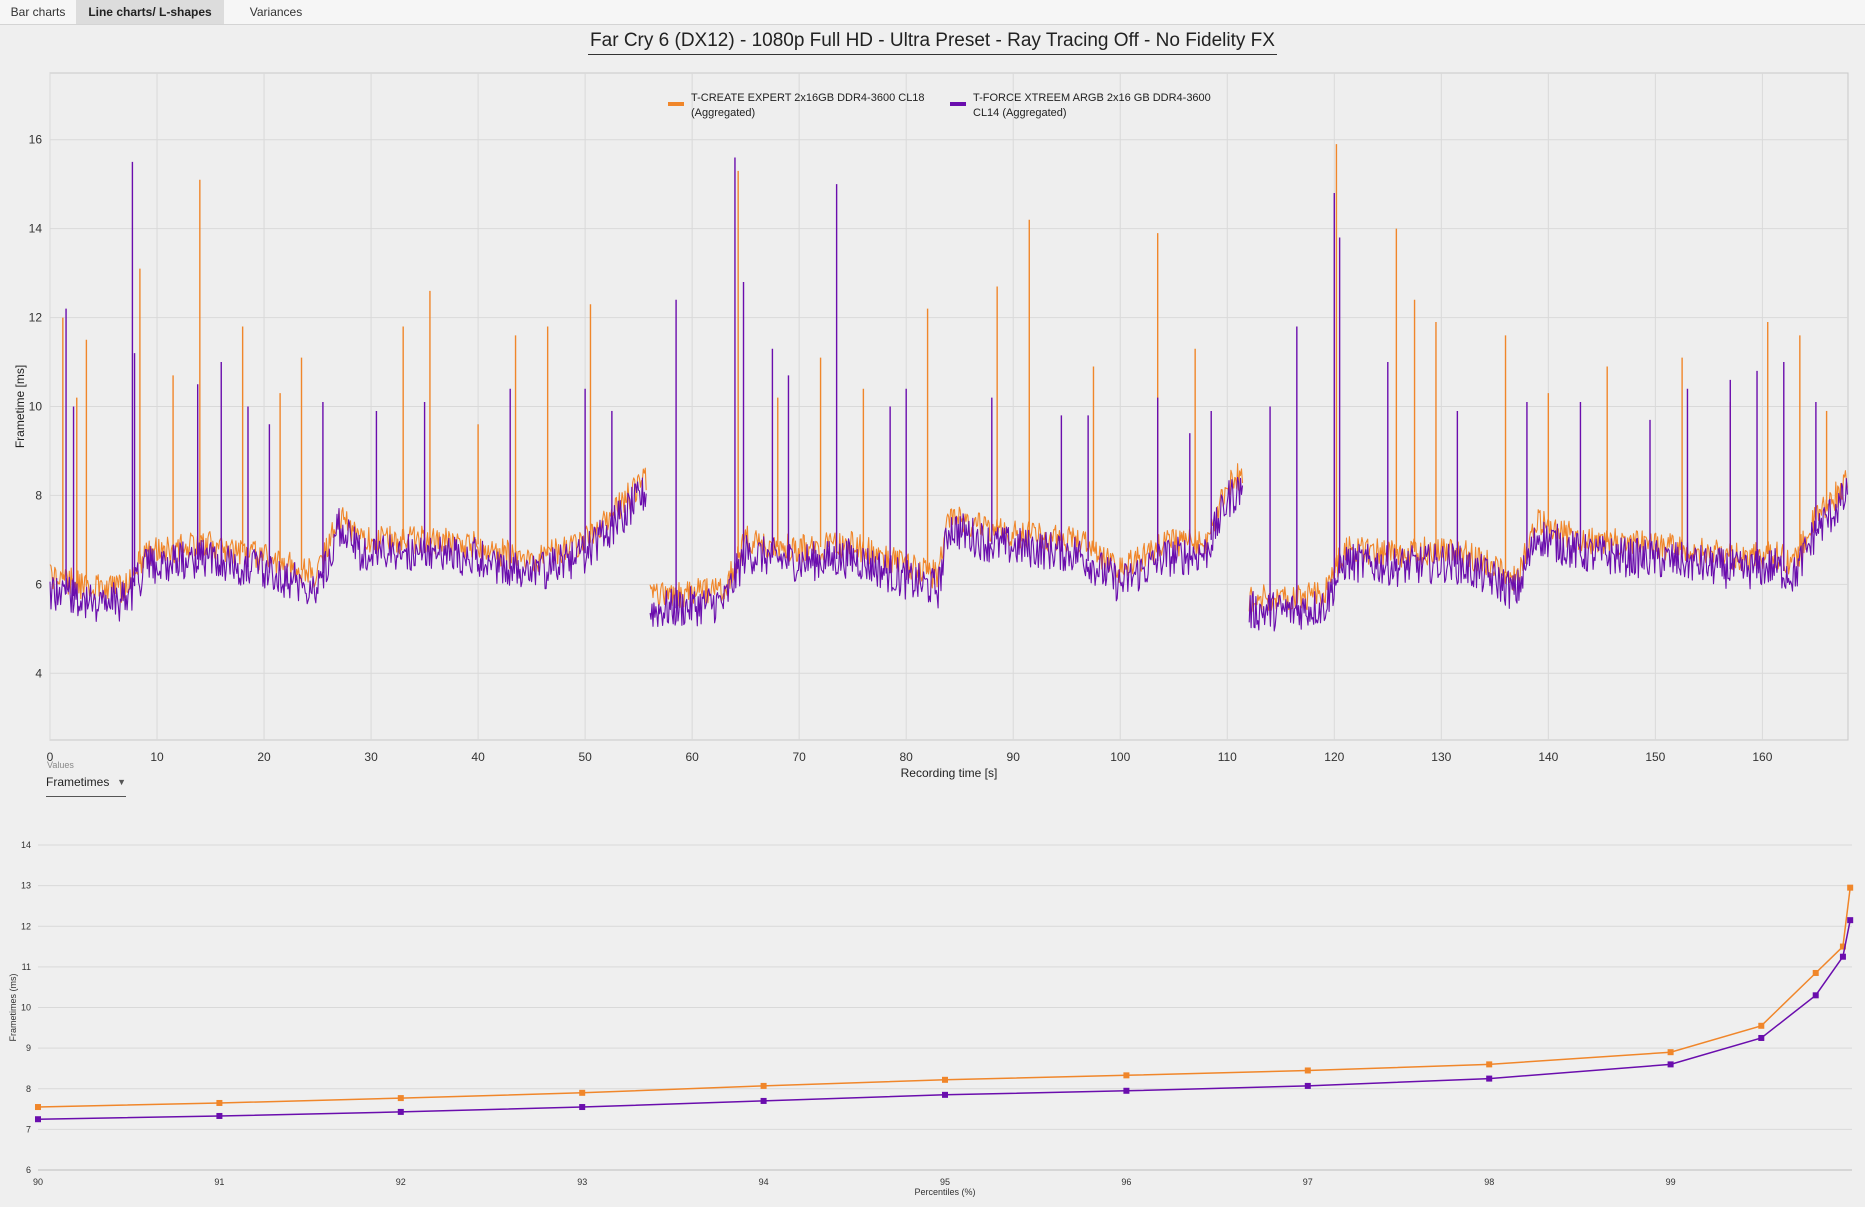 The width and height of the screenshot is (1865, 1207). Describe the element at coordinates (13, 1008) in the screenshot. I see `y-axis-label: Frametimes (ms)` at that location.